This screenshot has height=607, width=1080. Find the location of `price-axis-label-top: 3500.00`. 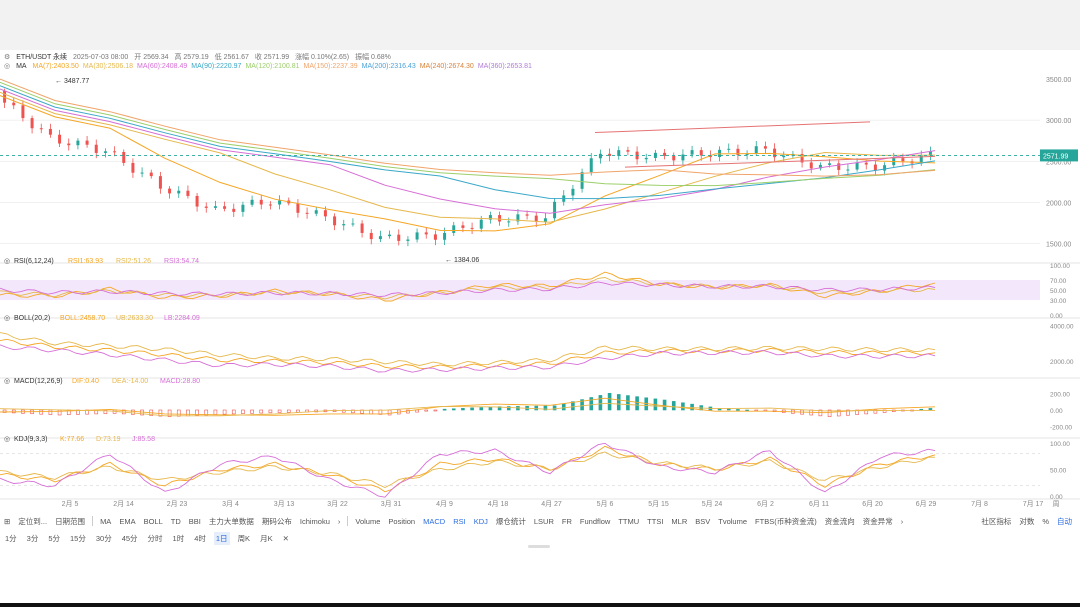

price-axis-label-top: 3500.00 is located at coordinates (1058, 80).